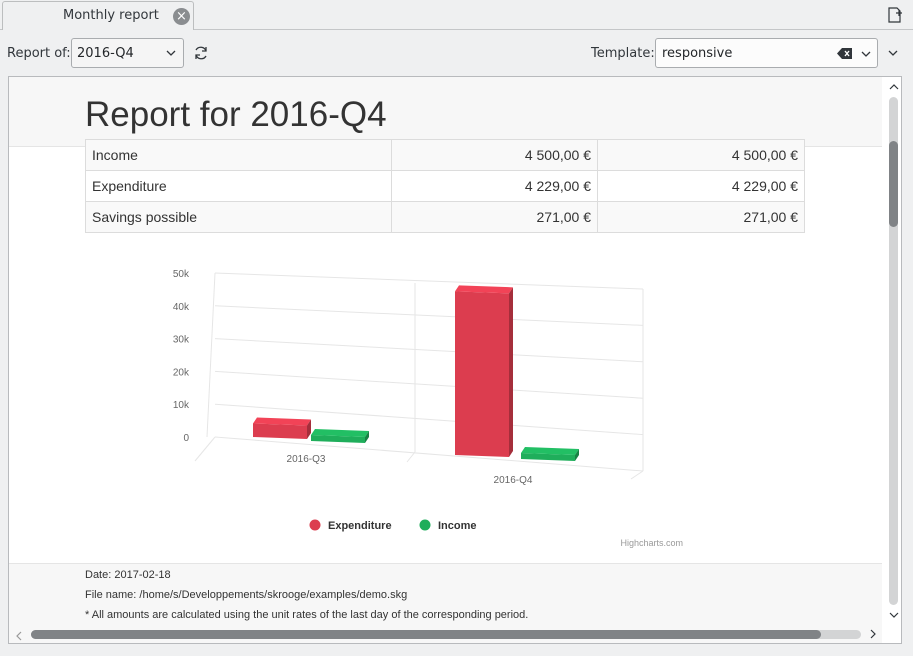 The height and width of the screenshot is (656, 913). What do you see at coordinates (457, 526) in the screenshot?
I see `legend-label: Income` at bounding box center [457, 526].